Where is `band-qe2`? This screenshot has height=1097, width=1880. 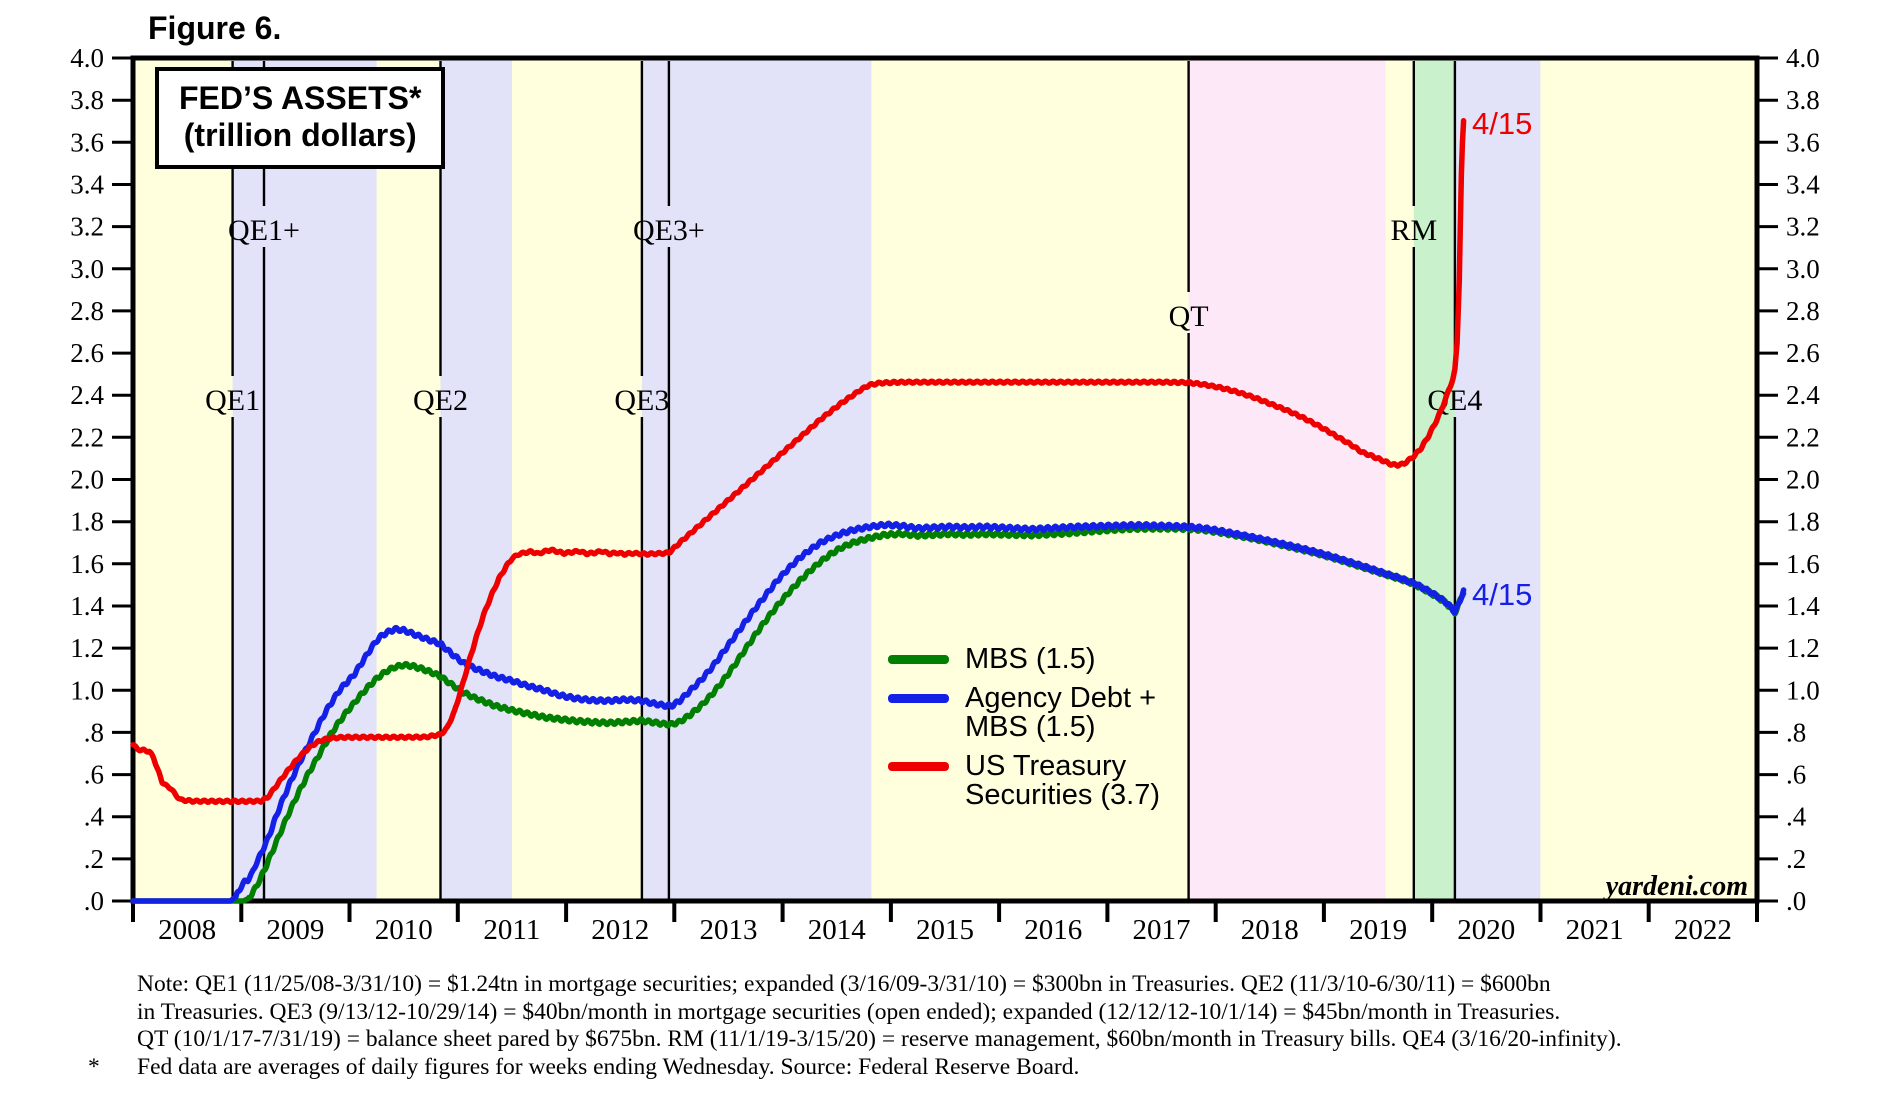 band-qe2 is located at coordinates (476, 479).